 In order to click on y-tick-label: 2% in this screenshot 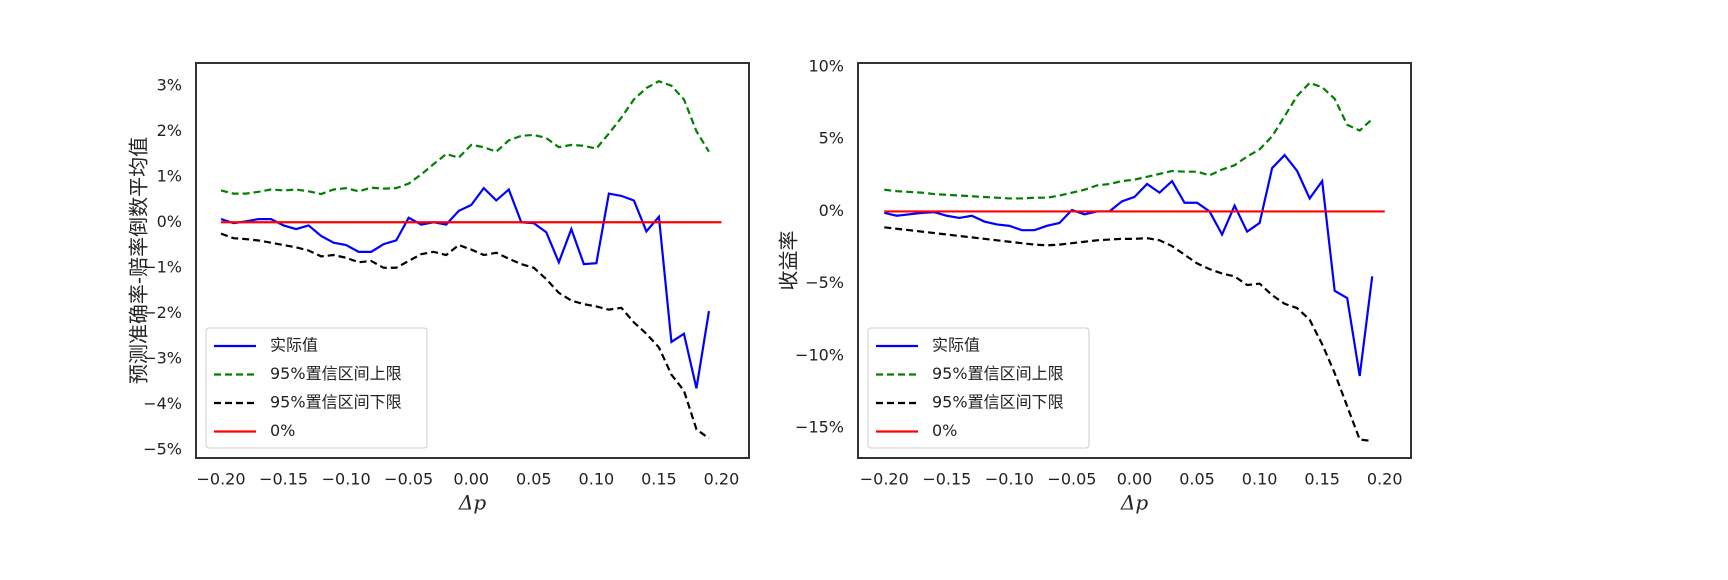, I will do `click(169, 130)`.